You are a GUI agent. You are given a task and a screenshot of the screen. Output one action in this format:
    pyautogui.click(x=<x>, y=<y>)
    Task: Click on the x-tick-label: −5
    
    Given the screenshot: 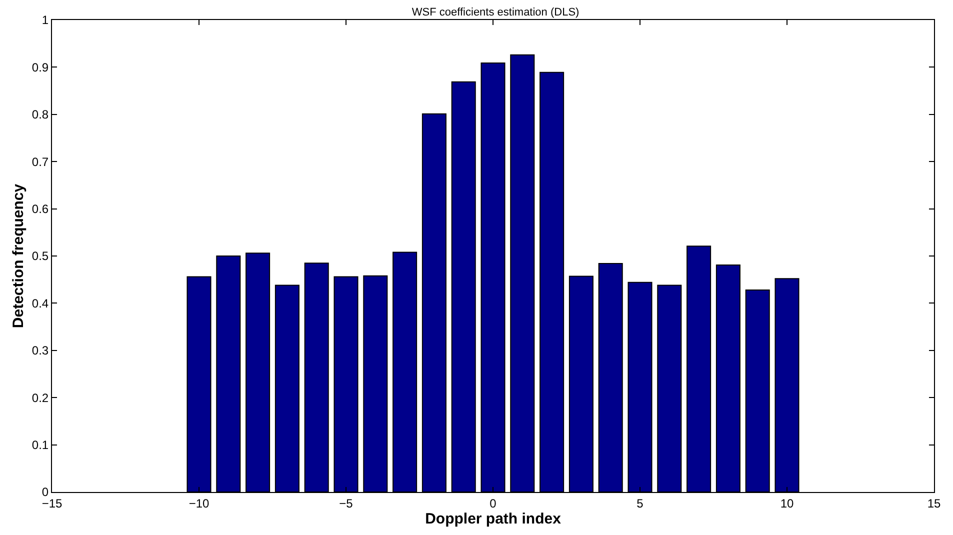 What is the action you would take?
    pyautogui.click(x=346, y=503)
    